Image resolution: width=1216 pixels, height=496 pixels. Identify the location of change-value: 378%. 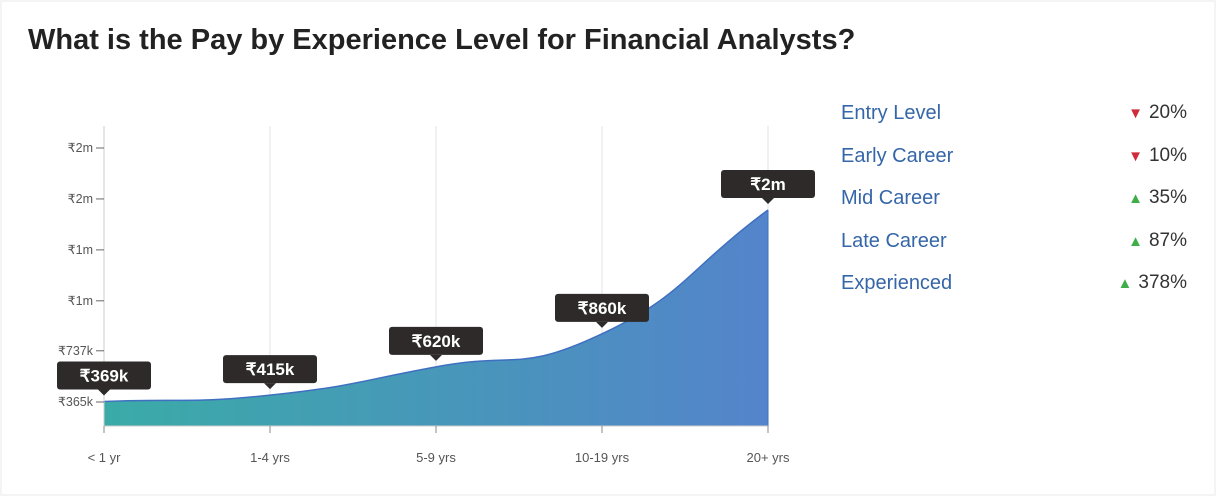
(1162, 282).